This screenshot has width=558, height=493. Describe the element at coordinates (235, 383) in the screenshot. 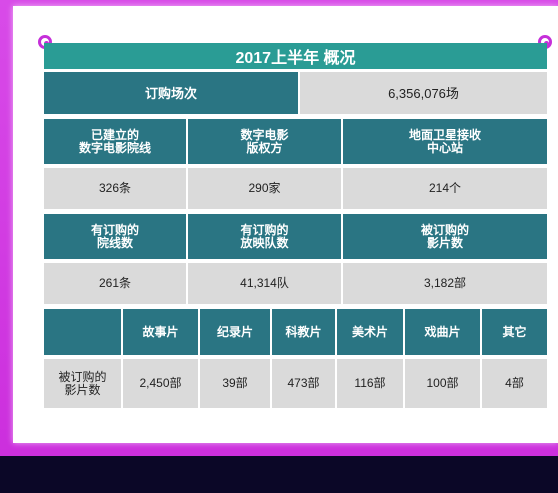

I see `genre-value-documentary: 39部` at that location.